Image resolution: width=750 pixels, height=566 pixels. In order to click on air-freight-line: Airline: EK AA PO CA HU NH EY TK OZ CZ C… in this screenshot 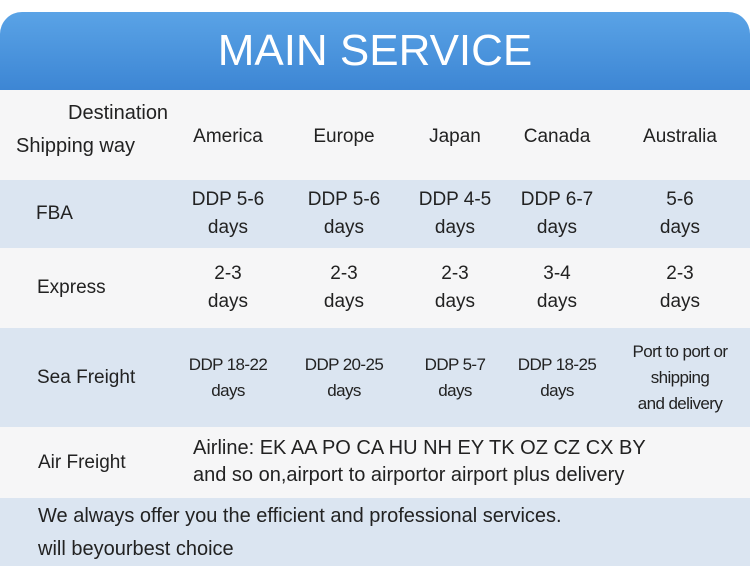, I will do `click(419, 448)`.